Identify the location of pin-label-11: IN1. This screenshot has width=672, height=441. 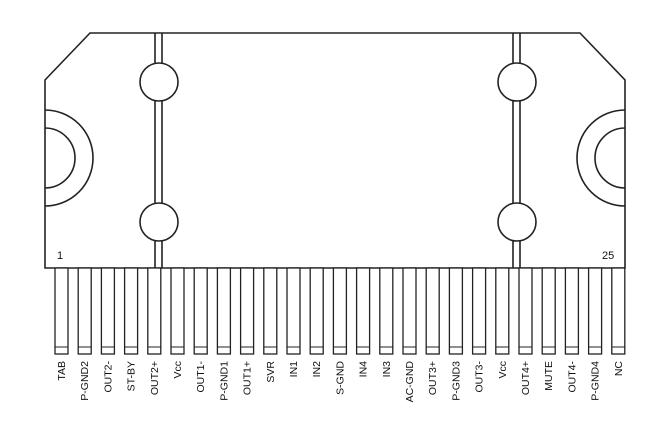
(294, 369).